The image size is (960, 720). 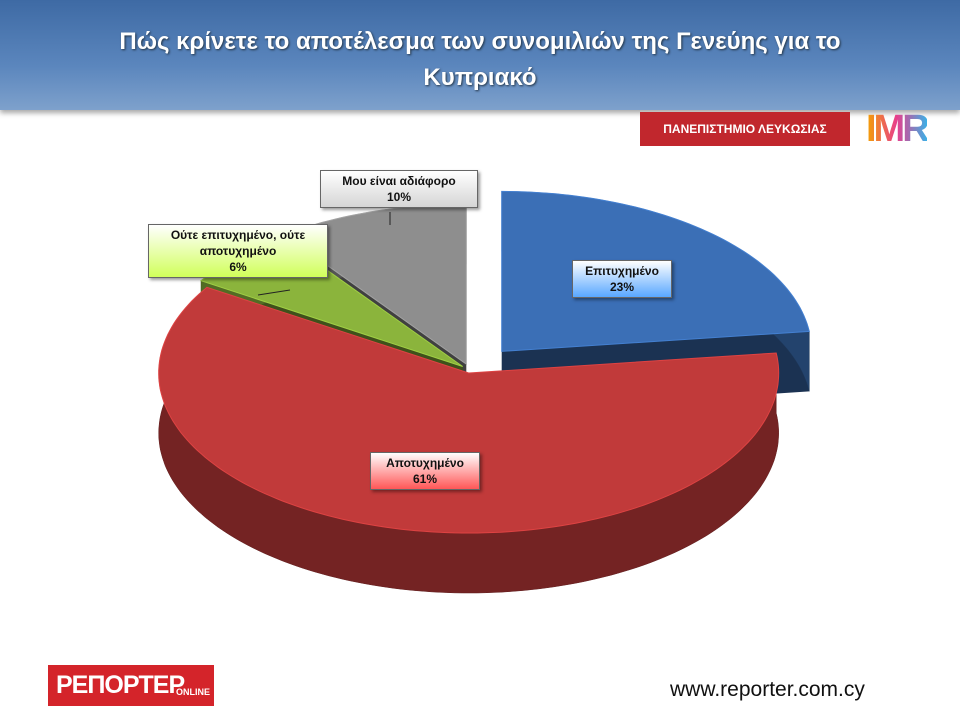 What do you see at coordinates (425, 471) in the screenshot?
I see `data-label: Αποτυχημένο 61%` at bounding box center [425, 471].